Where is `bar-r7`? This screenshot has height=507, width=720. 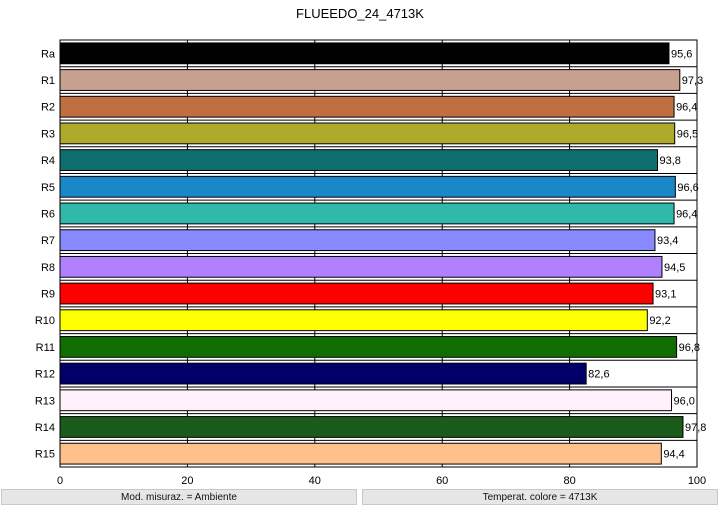 bar-r7 is located at coordinates (357, 240).